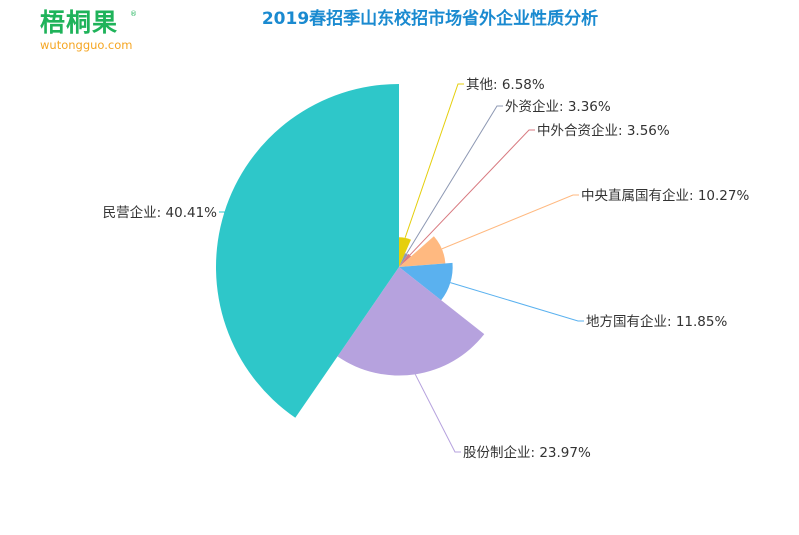 The width and height of the screenshot is (799, 535). What do you see at coordinates (558, 106) in the screenshot?
I see `slice-label-1: 外资企业: 3.36%` at bounding box center [558, 106].